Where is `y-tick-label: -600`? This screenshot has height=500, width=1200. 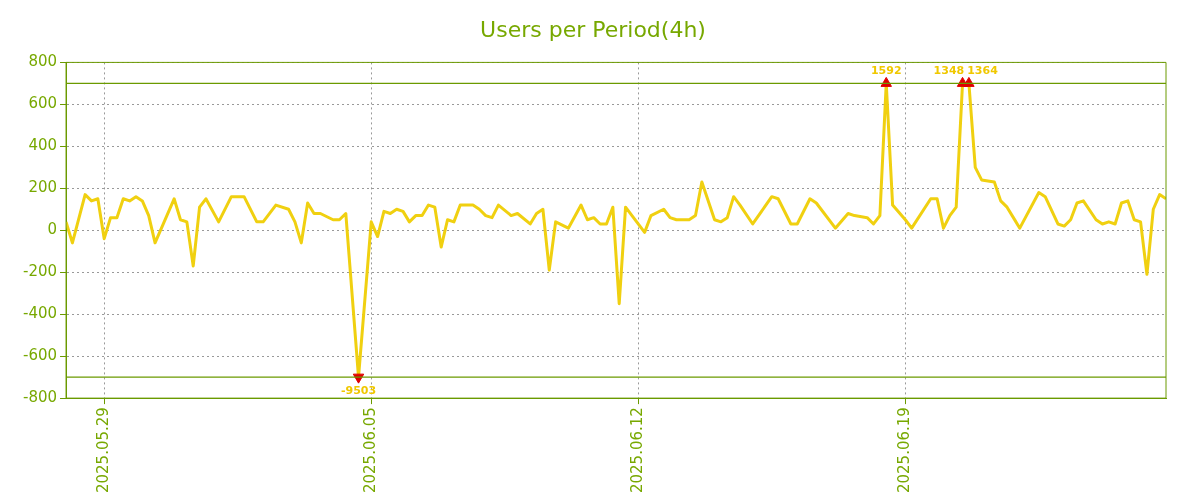
y-tick-label: -600 is located at coordinates (40, 355).